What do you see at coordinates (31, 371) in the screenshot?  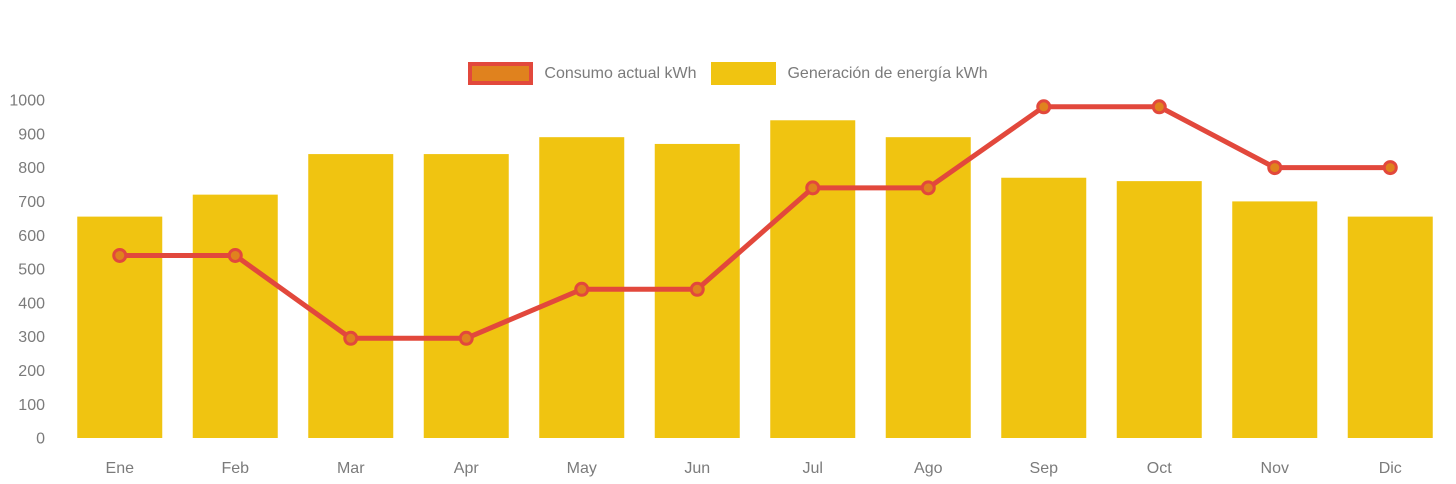 I see `y-tick-label: 200` at bounding box center [31, 371].